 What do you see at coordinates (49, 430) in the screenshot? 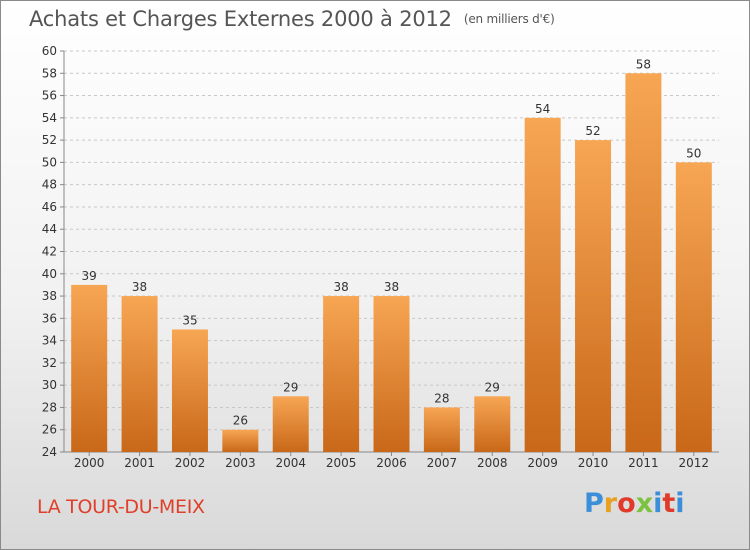
I see `y-tick-label: 26` at bounding box center [49, 430].